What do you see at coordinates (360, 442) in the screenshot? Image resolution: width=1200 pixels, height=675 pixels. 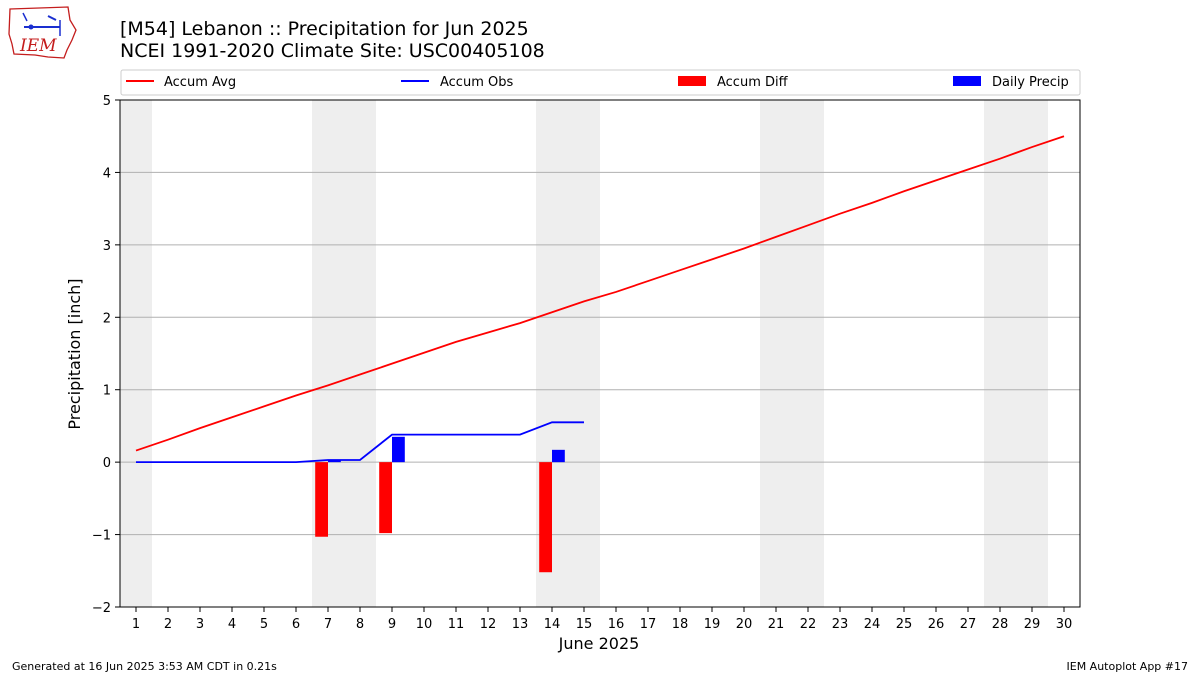 I see `accum-obs-line` at bounding box center [360, 442].